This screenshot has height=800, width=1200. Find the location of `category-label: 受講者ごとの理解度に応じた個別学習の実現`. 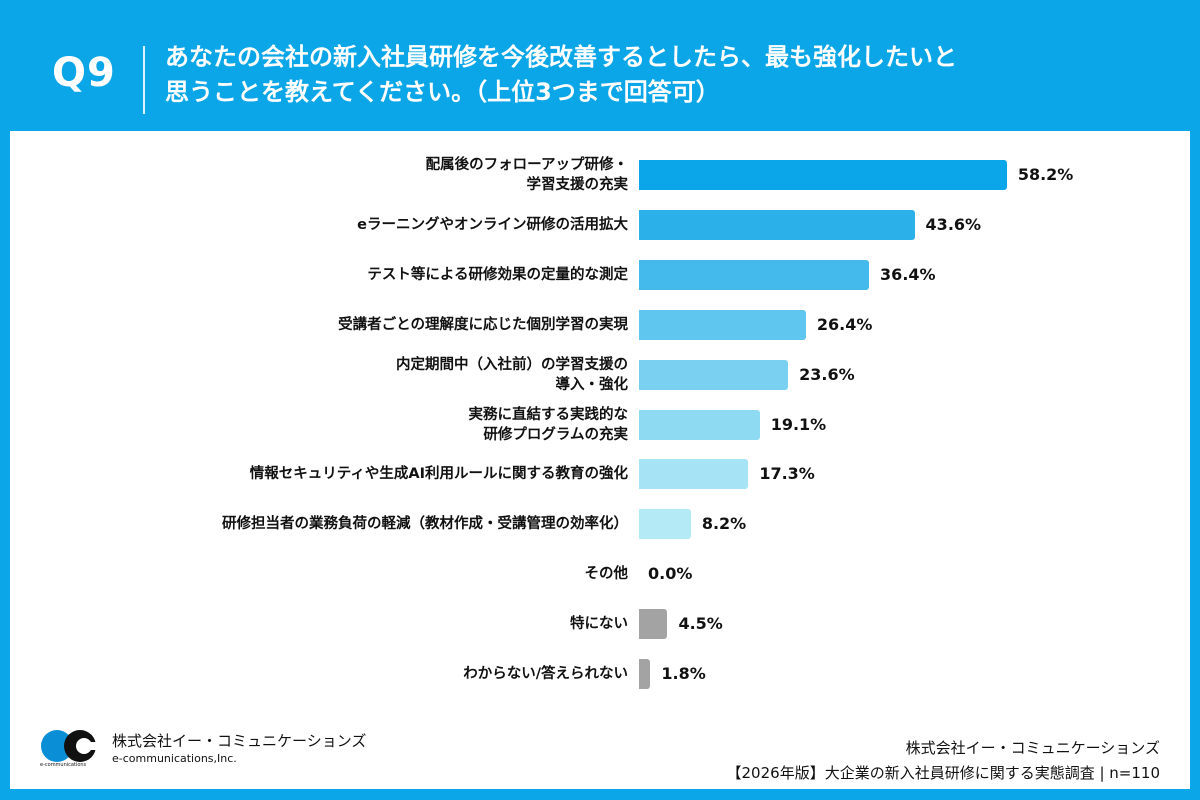

category-label: 受講者ごとの理解度に応じた個別学習の実現 is located at coordinates (483, 324).